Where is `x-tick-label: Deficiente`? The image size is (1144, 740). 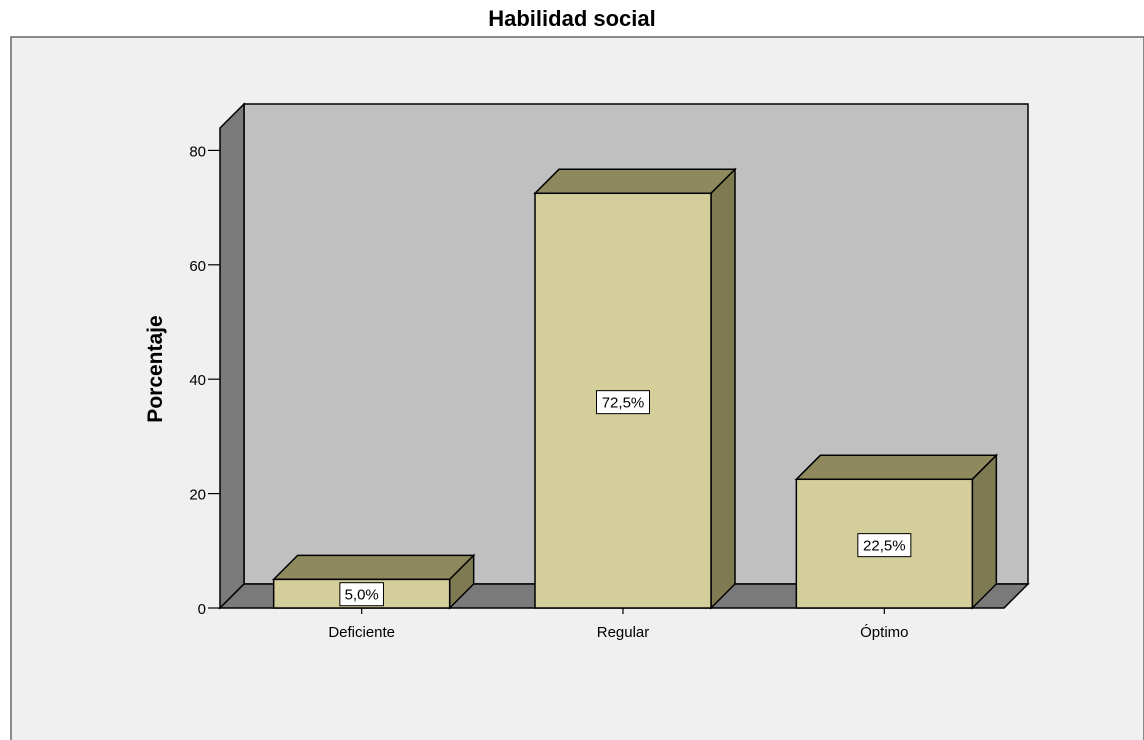
x-tick-label: Deficiente is located at coordinates (361, 632).